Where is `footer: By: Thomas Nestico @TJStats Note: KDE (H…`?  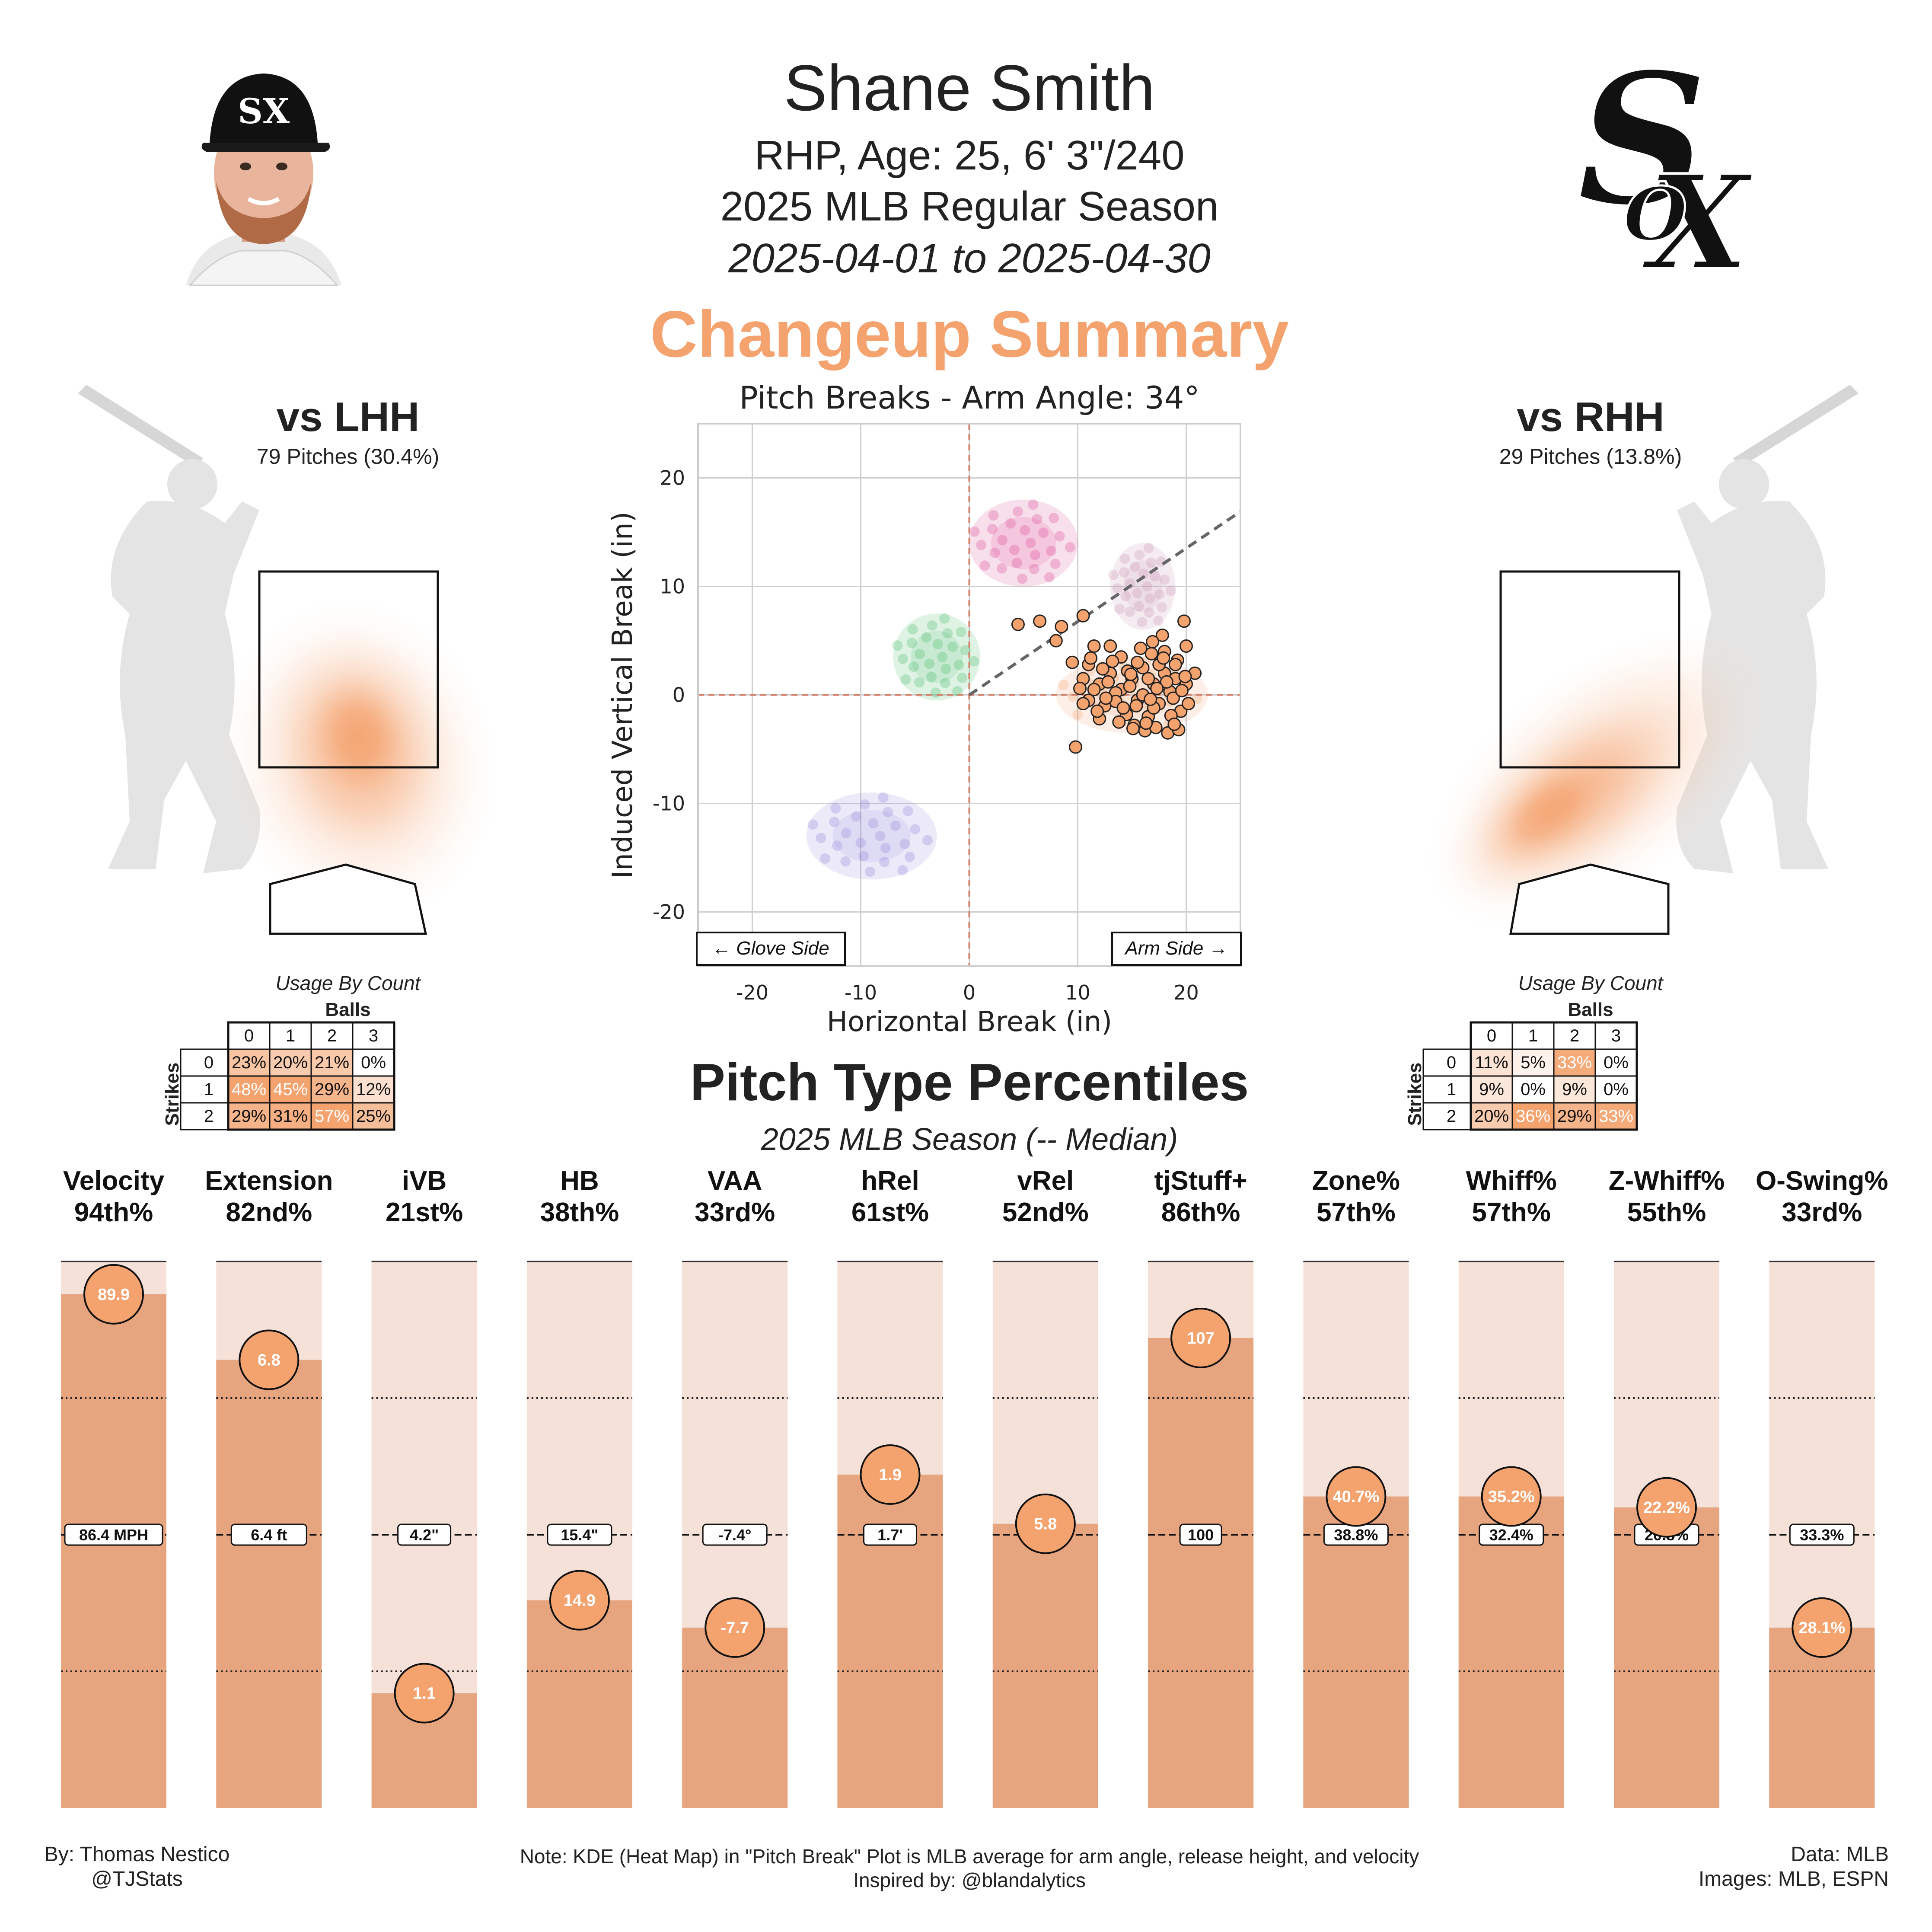 footer: By: Thomas Nestico @TJStats Note: KDE (H… is located at coordinates (967, 1867).